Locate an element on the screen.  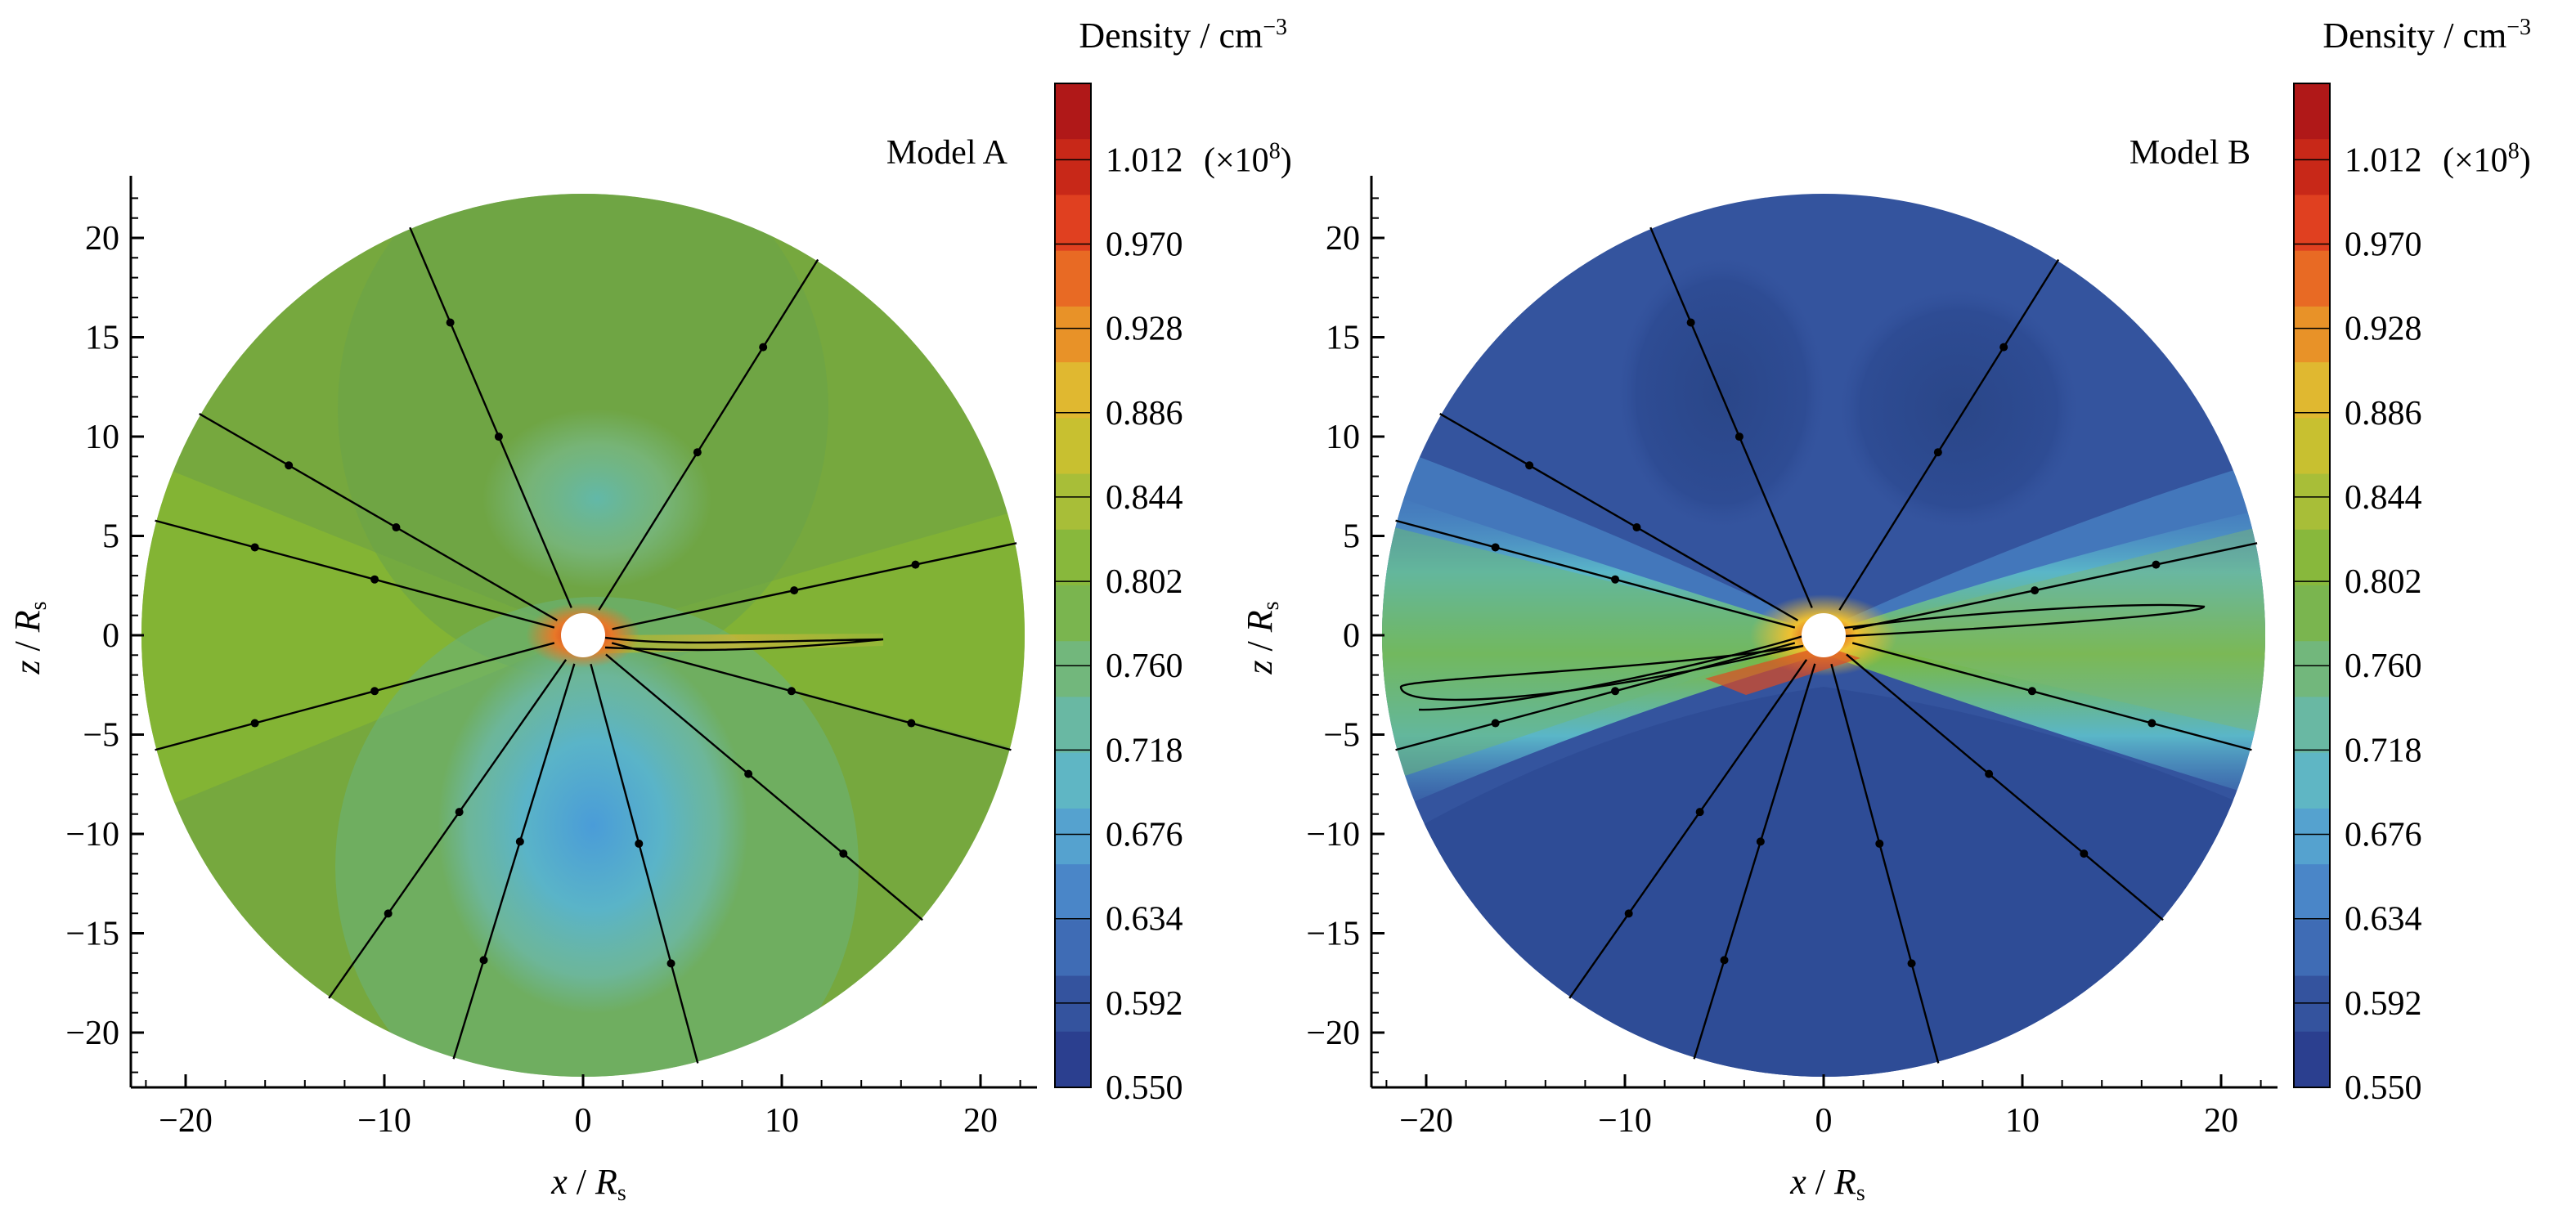
field-line-lower-left-loop is located at coordinates (1611, 672).